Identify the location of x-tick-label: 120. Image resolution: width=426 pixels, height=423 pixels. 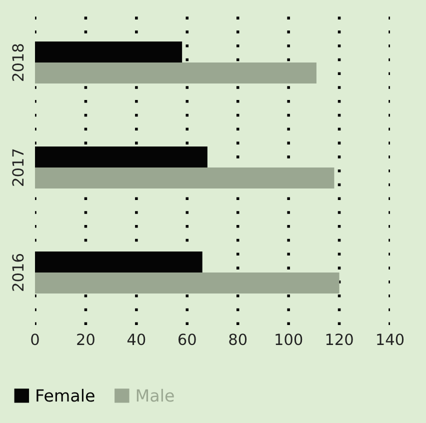
(339, 340).